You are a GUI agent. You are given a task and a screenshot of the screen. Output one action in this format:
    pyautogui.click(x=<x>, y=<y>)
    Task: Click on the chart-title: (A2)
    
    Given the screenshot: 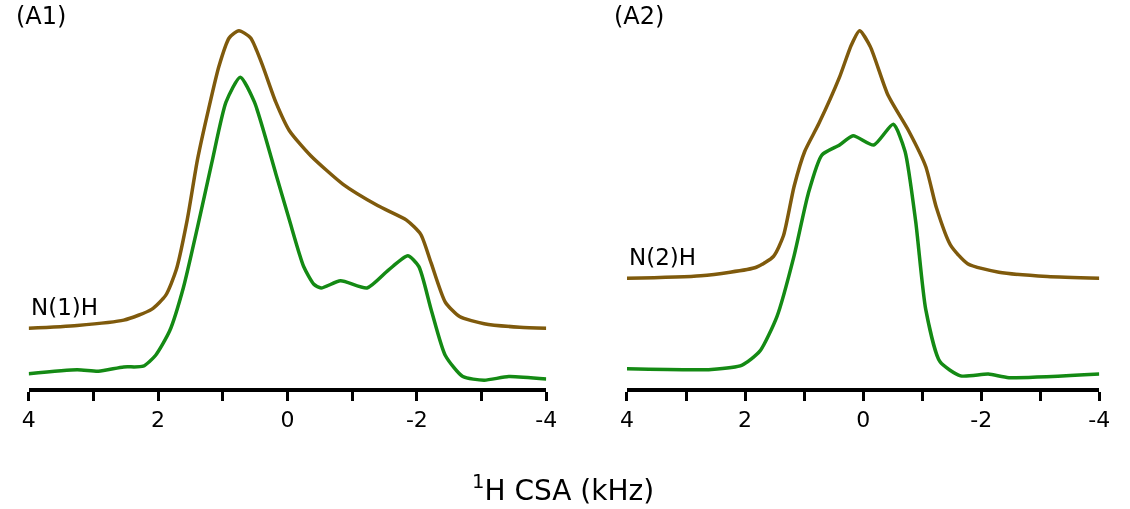 What is the action you would take?
    pyautogui.click(x=639, y=16)
    